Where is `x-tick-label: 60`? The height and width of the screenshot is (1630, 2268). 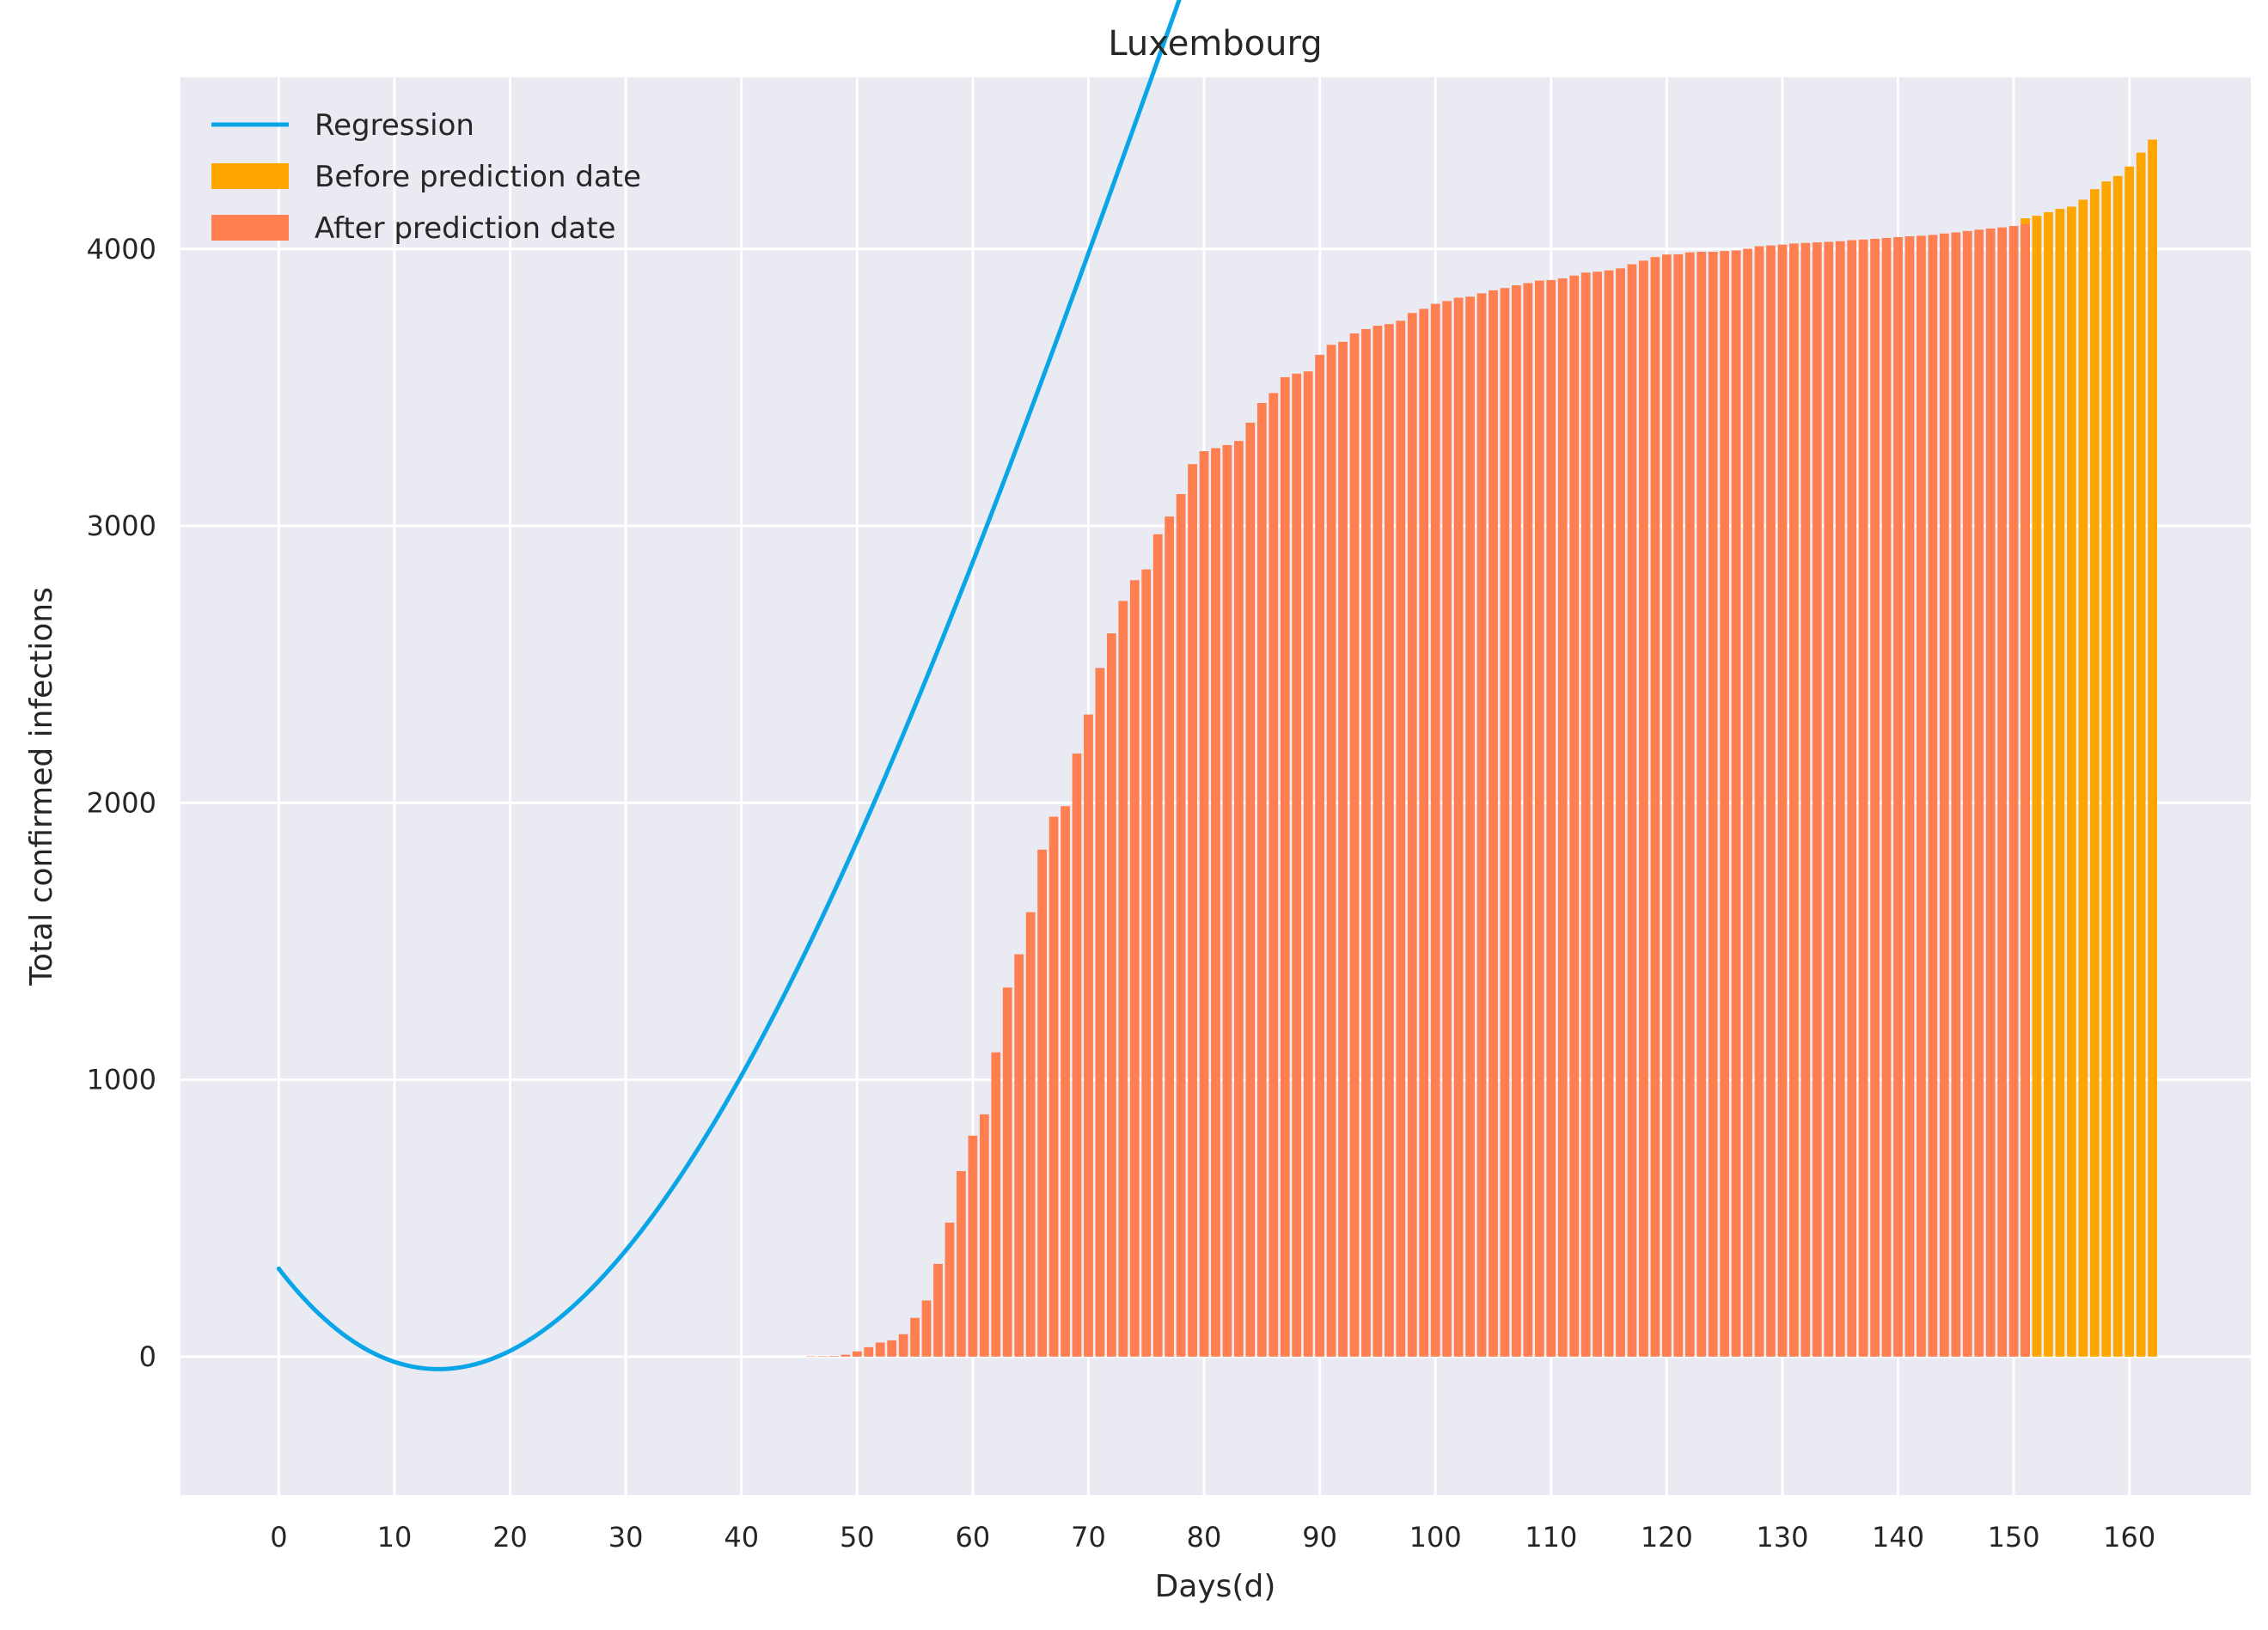 x-tick-label: 60 is located at coordinates (974, 1537).